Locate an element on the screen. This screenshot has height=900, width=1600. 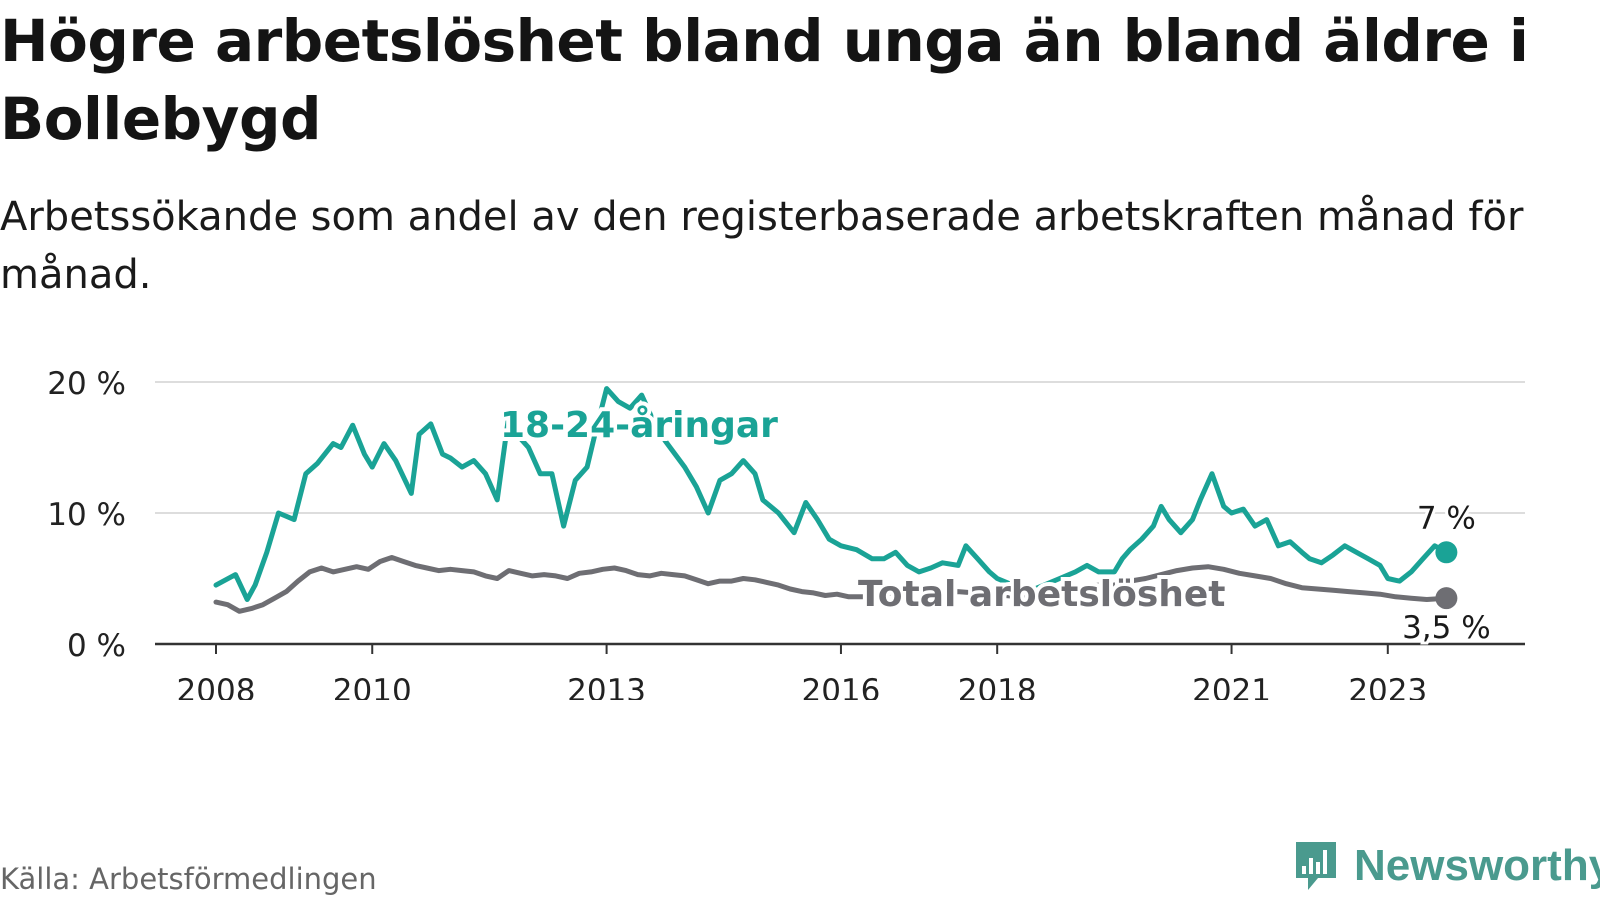
brand-name: Newsworthy is located at coordinates (1477, 865).